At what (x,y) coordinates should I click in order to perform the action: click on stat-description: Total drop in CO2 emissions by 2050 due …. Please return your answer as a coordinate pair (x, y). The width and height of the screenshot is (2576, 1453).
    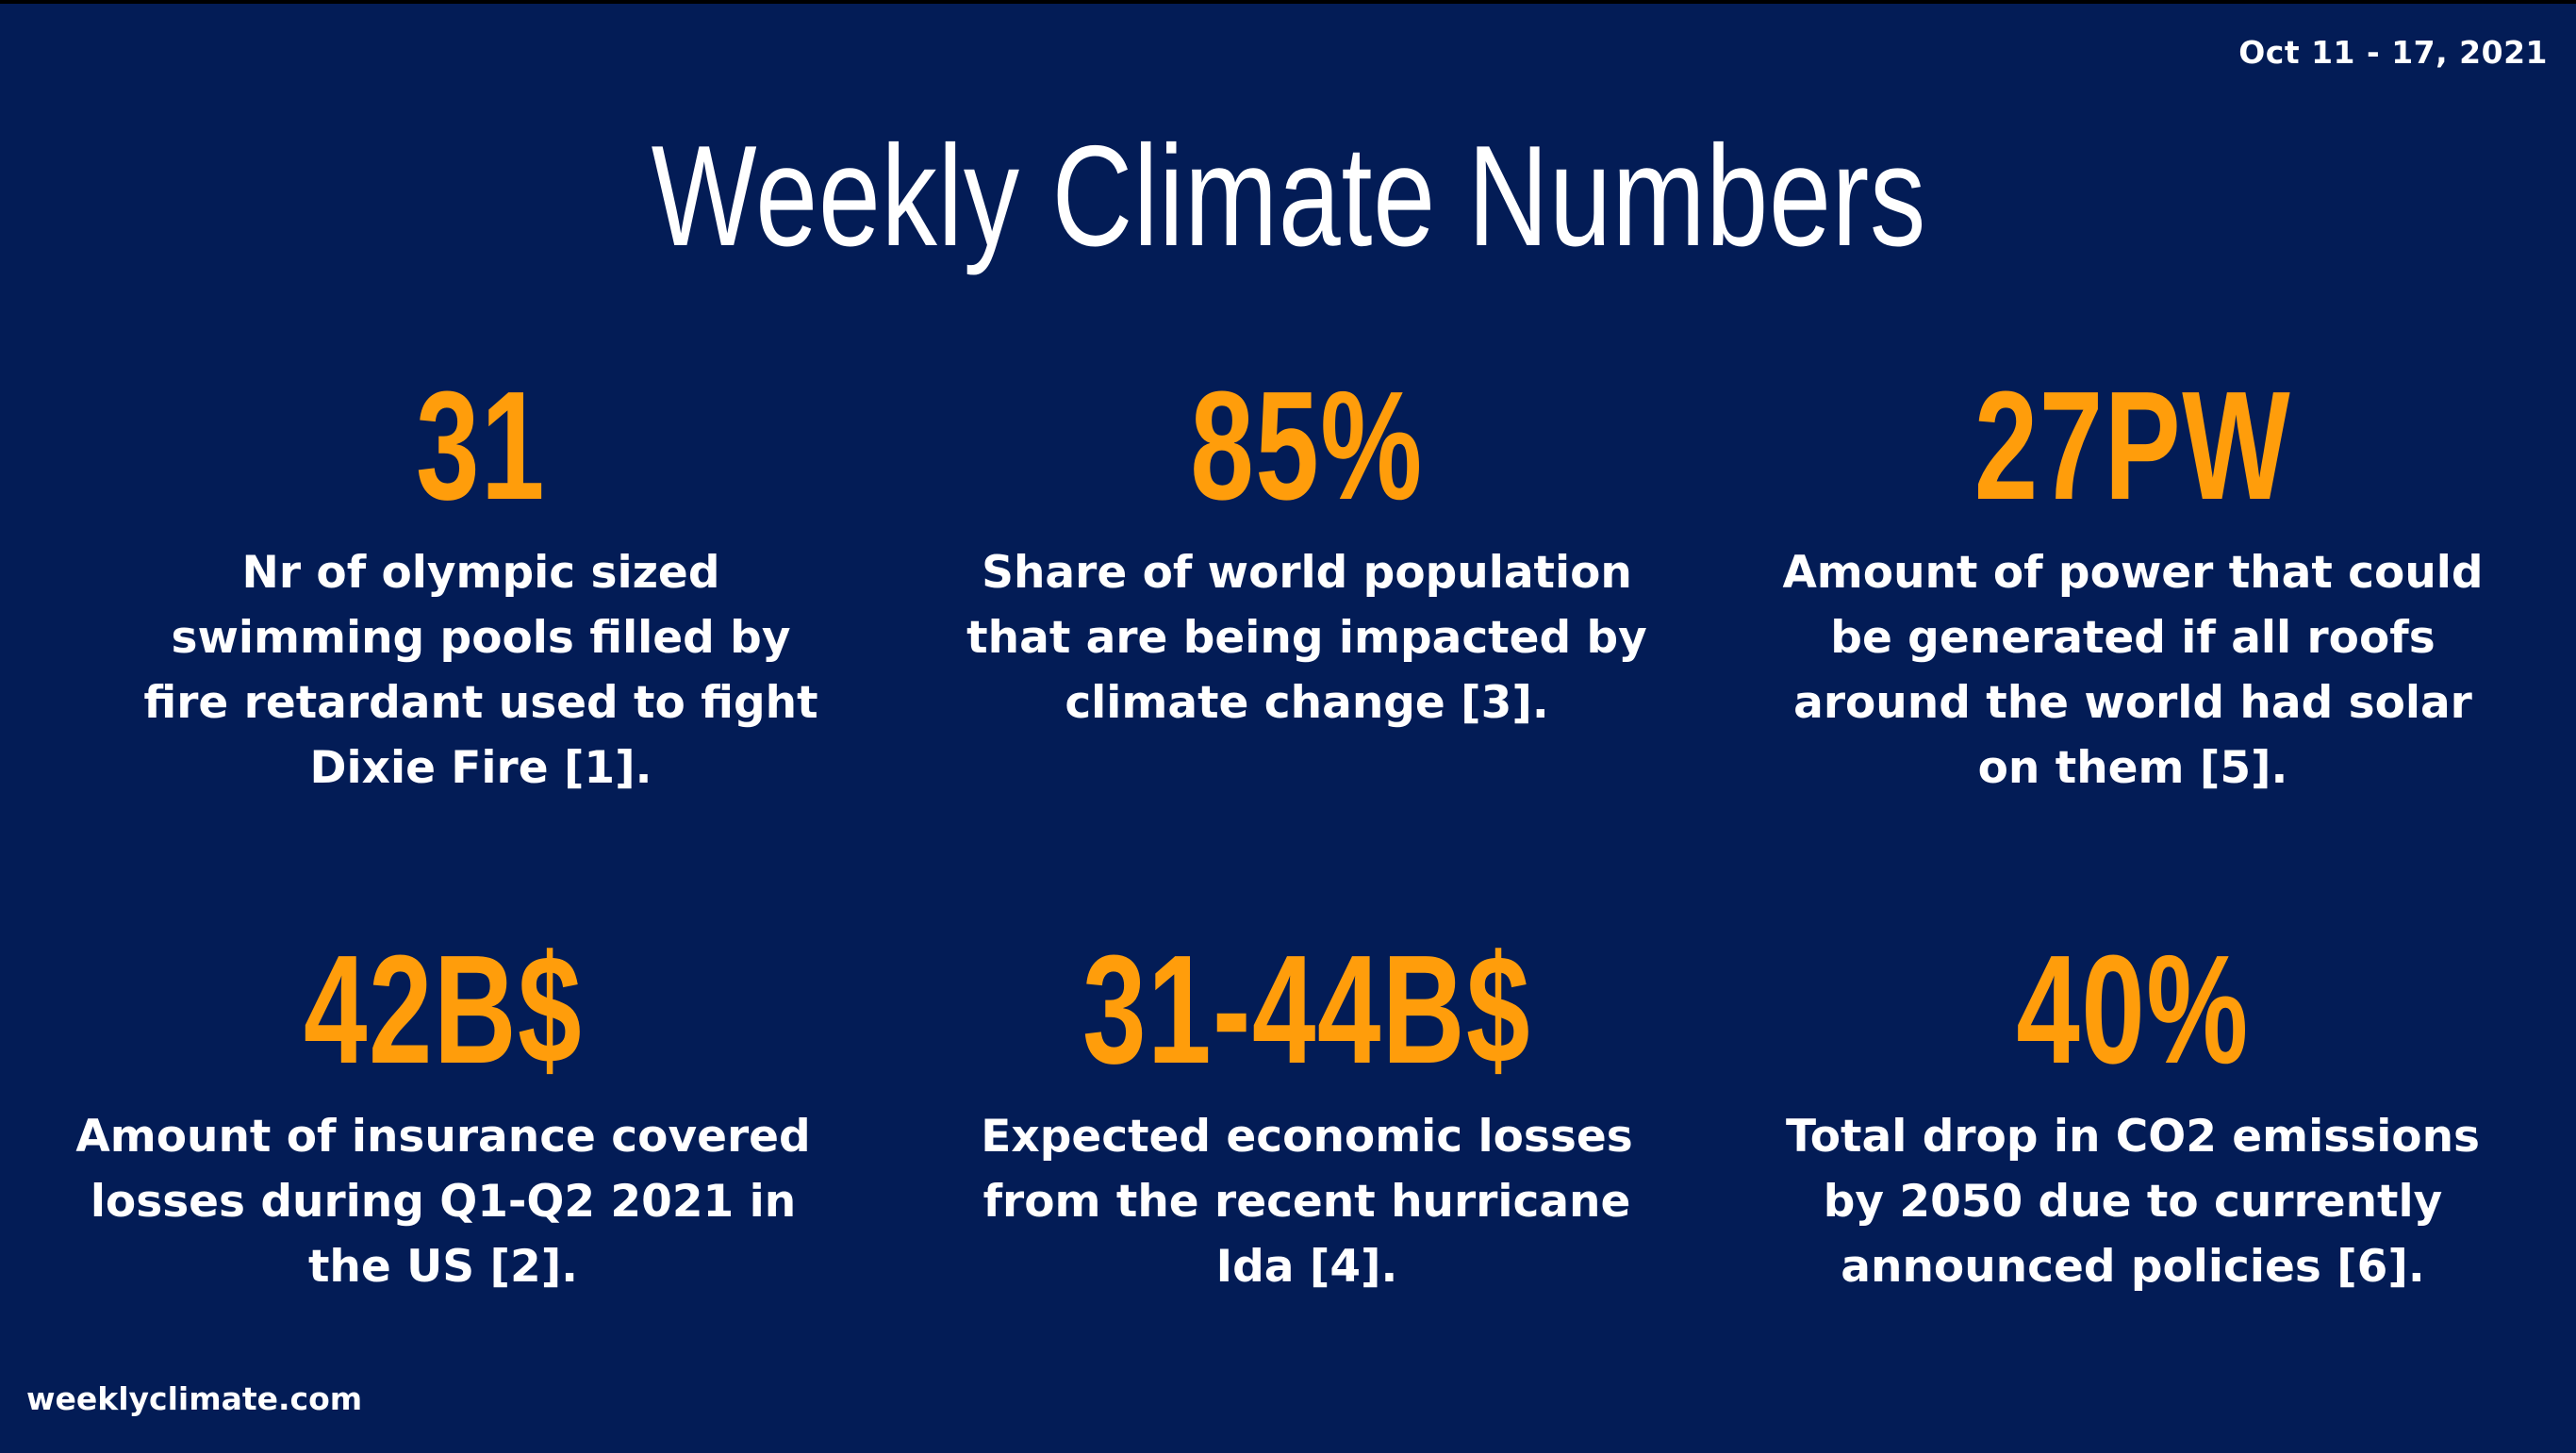
    Looking at the image, I should click on (2133, 1202).